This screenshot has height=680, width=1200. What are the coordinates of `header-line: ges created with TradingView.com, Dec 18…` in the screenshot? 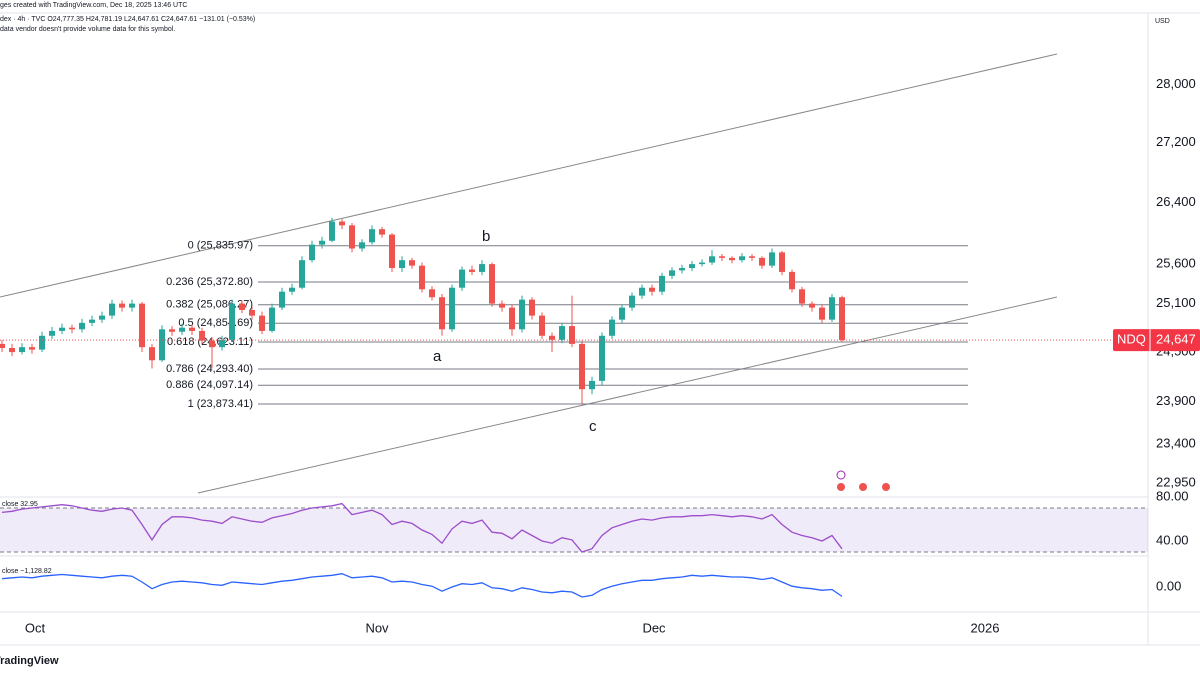 It's located at (93, 5).